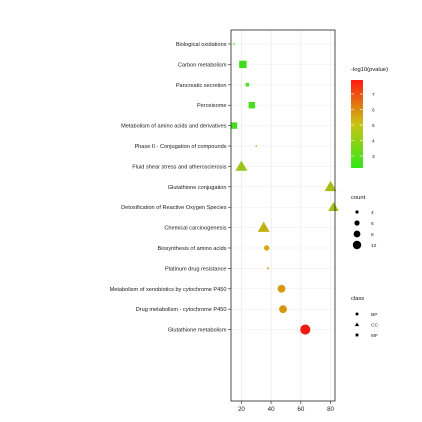  What do you see at coordinates (286, 407) in the screenshot?
I see `x-axis: 20 40 60 80` at bounding box center [286, 407].